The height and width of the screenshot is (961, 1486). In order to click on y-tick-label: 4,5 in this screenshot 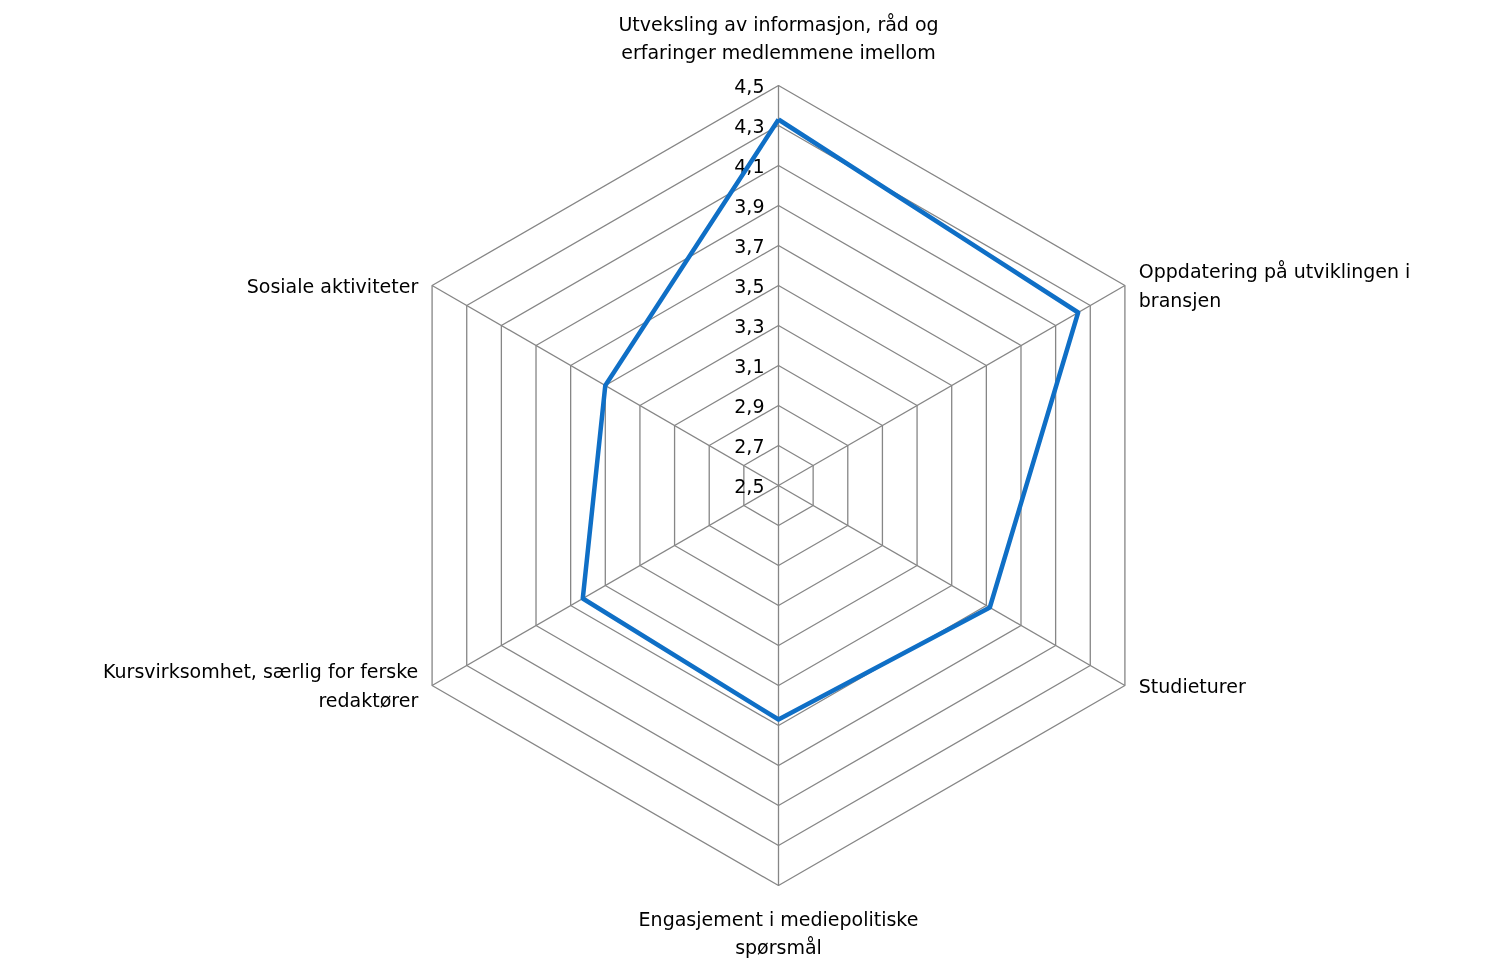, I will do `click(749, 85)`.